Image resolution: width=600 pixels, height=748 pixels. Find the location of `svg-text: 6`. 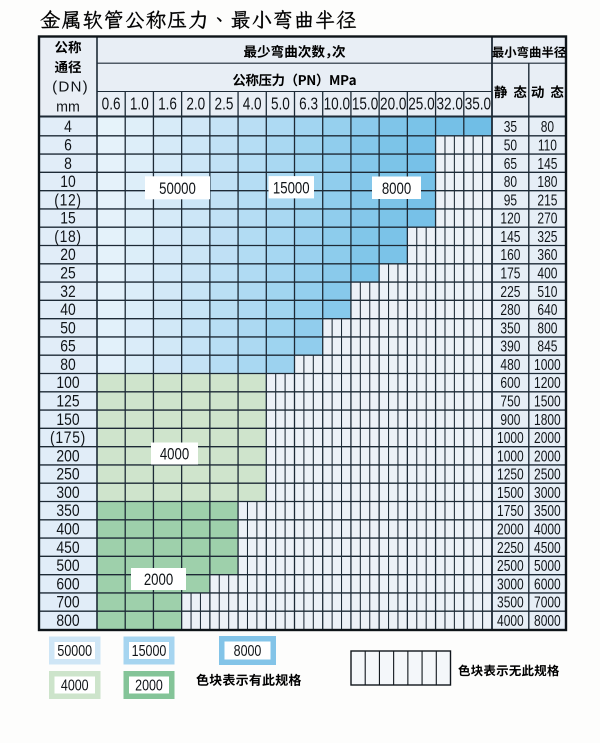

svg-text: 6 is located at coordinates (68, 146).